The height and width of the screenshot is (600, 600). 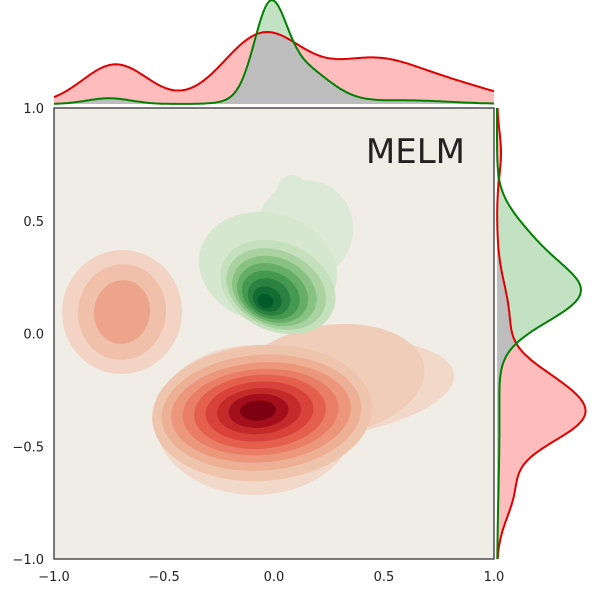 I want to click on green-contour-outer-b, so click(x=292, y=195).